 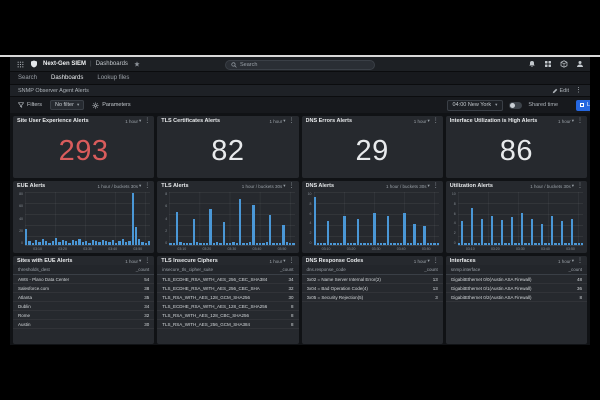 I want to click on notifications-bell-icon, so click(x=532, y=64).